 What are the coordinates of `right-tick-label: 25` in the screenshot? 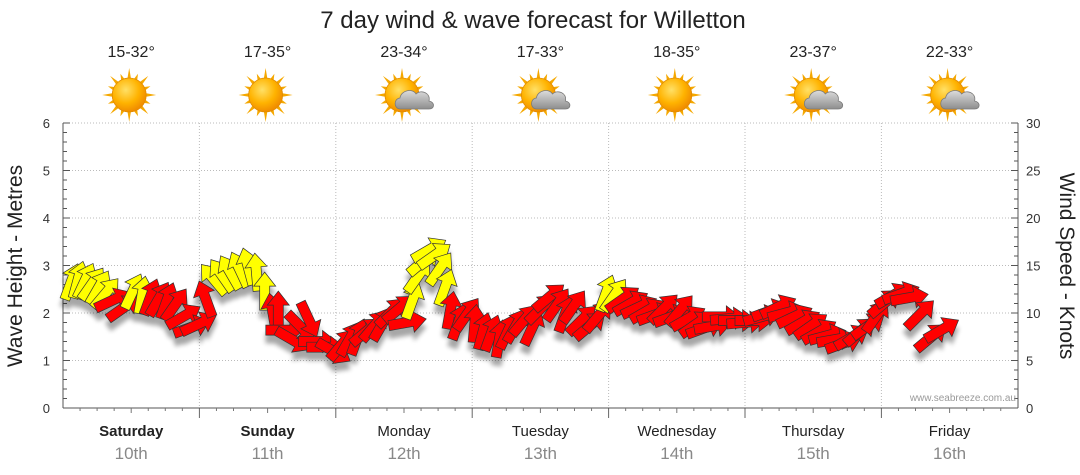 It's located at (1033, 171).